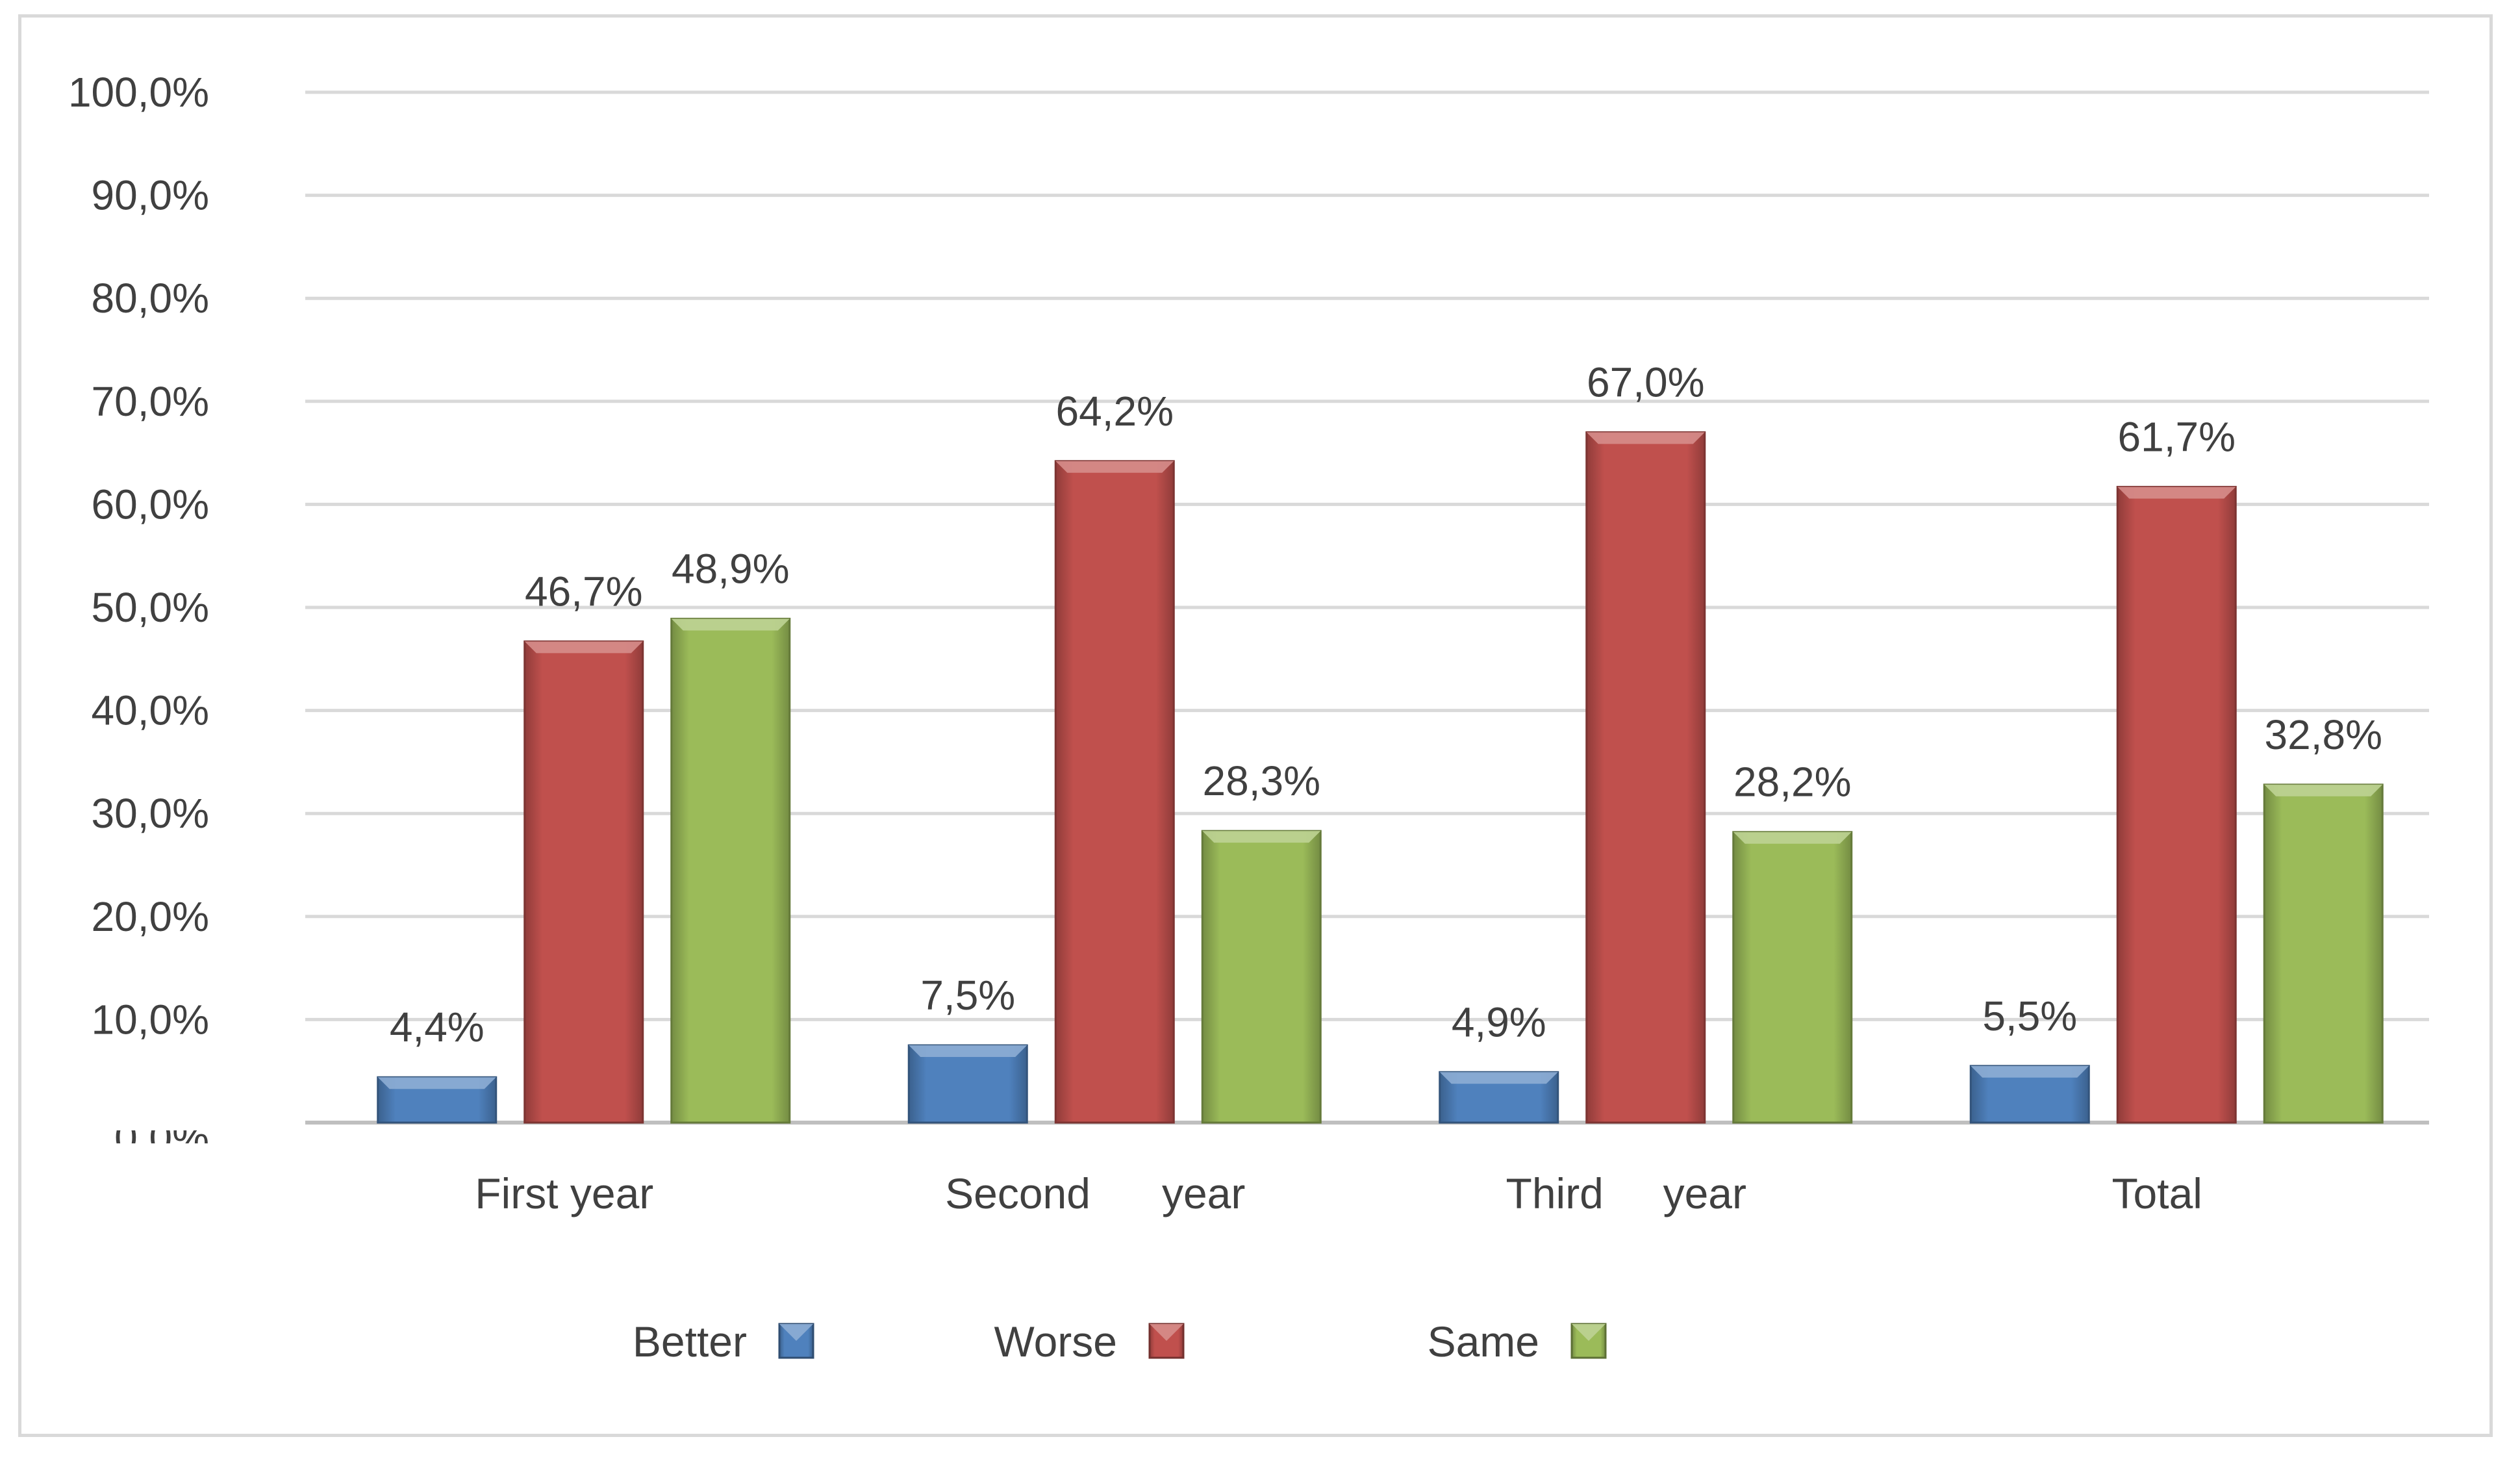 Image resolution: width=2520 pixels, height=1463 pixels. Describe the element at coordinates (150, 710) in the screenshot. I see `y-tick-label: 40,0%` at that location.